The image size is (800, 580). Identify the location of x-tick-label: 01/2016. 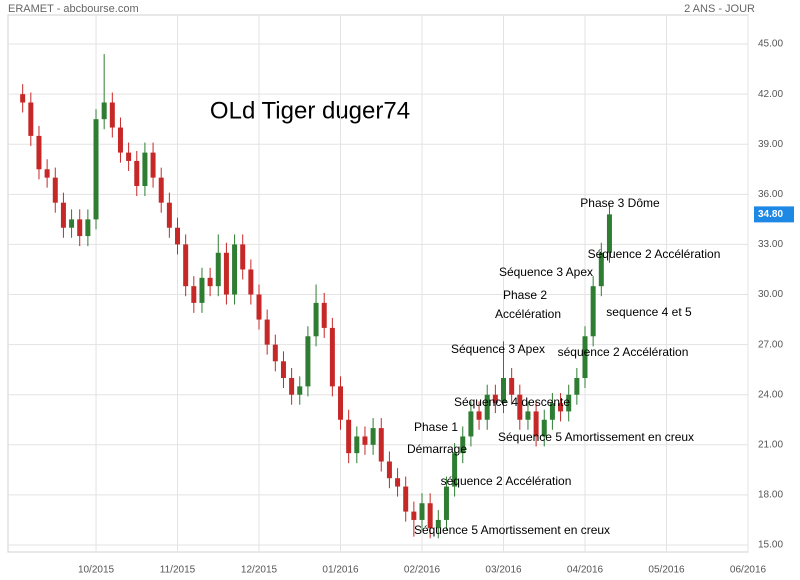
(340, 570).